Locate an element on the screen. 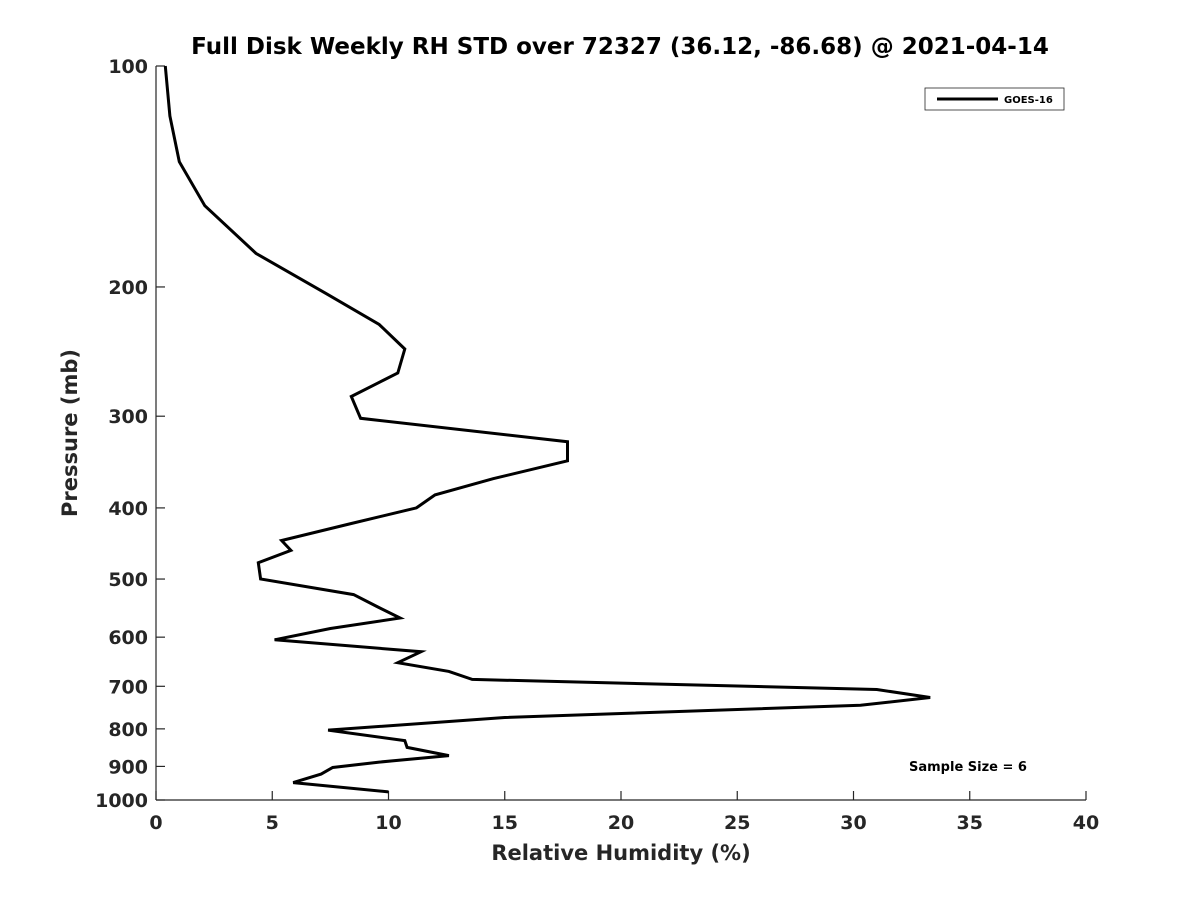 The image size is (1200, 900). x-tick-label: 30 is located at coordinates (853, 823).